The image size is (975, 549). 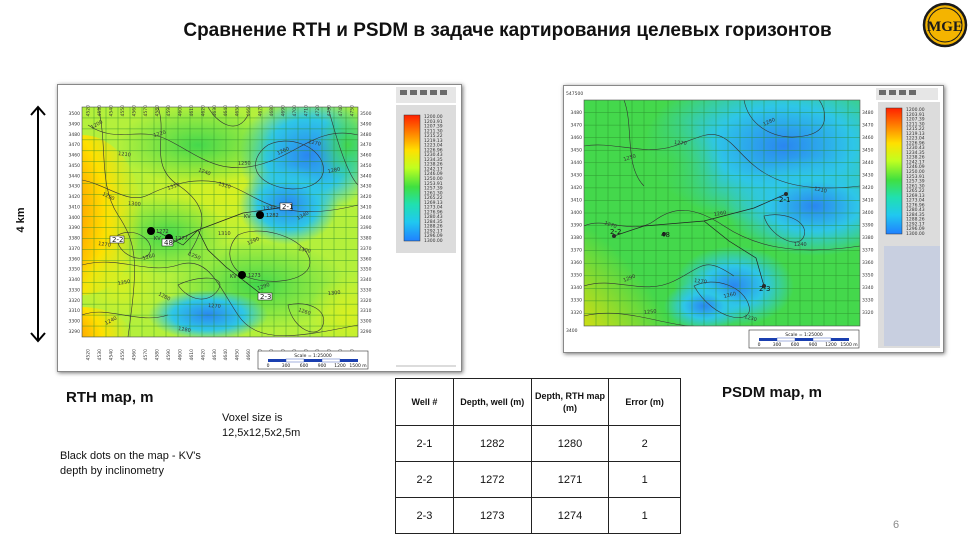 I want to click on rth-legend-label: 1226.96, so click(x=433, y=150).